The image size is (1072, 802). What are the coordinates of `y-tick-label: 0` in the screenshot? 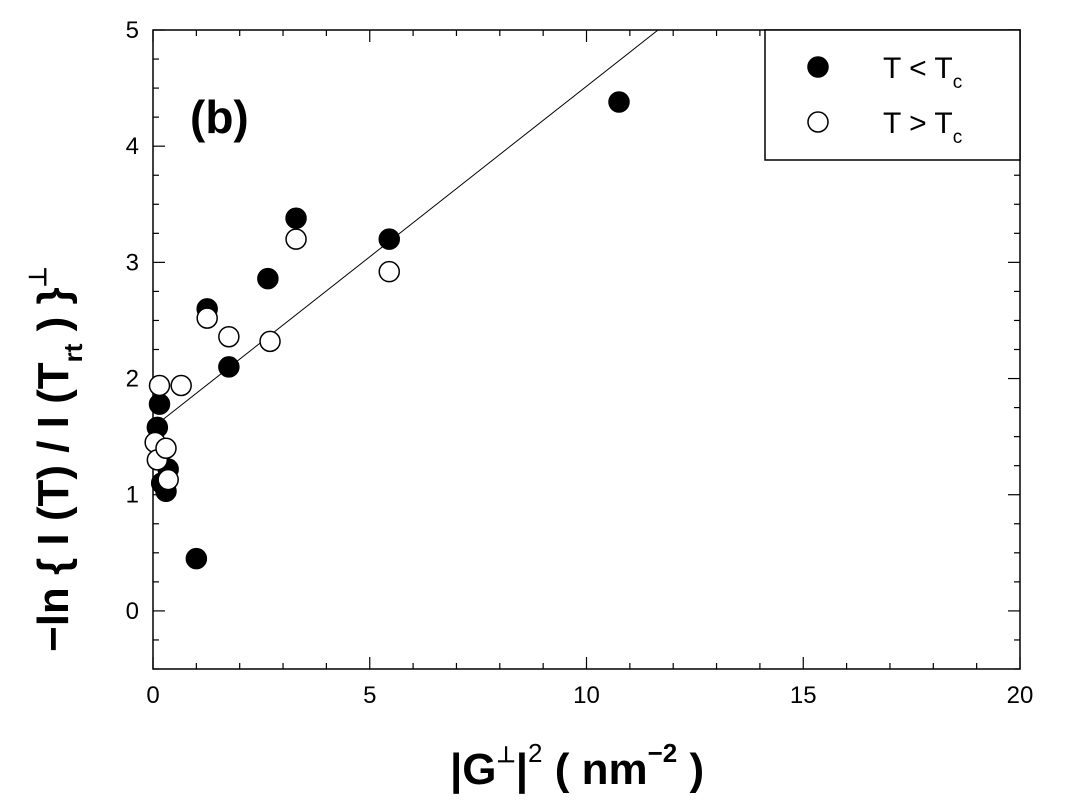 It's located at (132, 611).